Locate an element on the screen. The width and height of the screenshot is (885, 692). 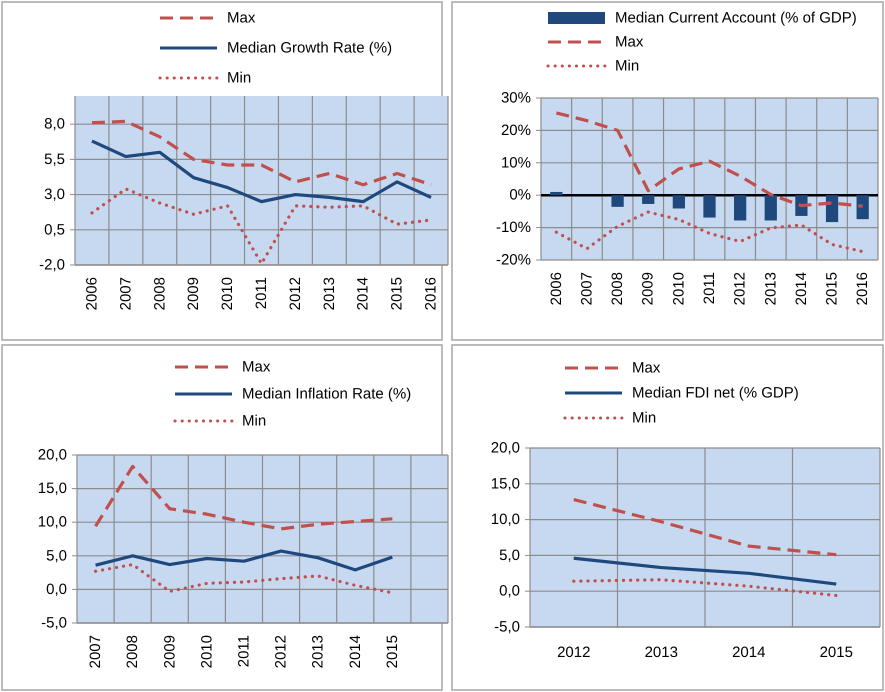
y-tick-label: 20% is located at coordinates (515, 130).